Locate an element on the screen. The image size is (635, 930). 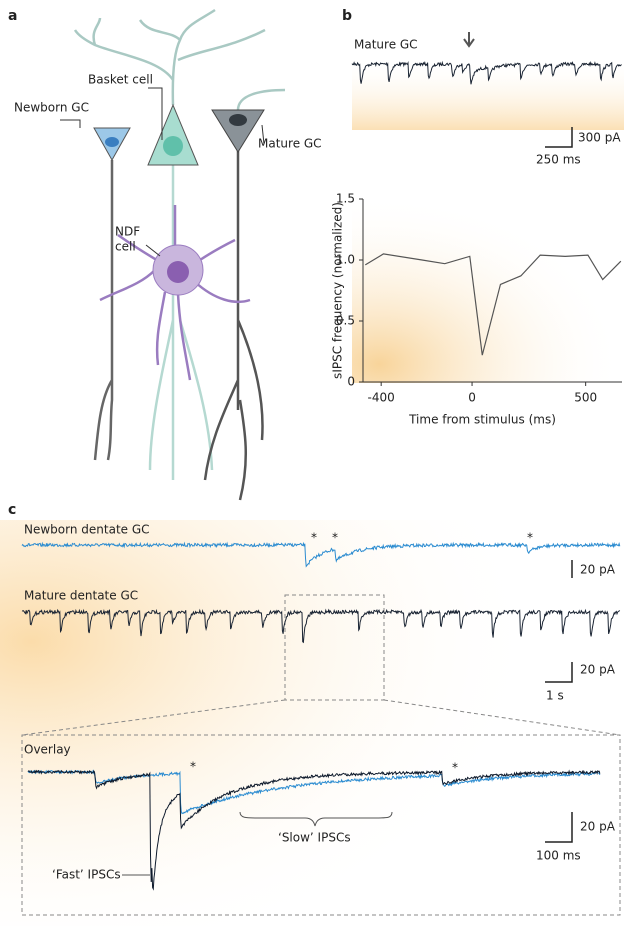
panel-label: b is located at coordinates (347, 16).